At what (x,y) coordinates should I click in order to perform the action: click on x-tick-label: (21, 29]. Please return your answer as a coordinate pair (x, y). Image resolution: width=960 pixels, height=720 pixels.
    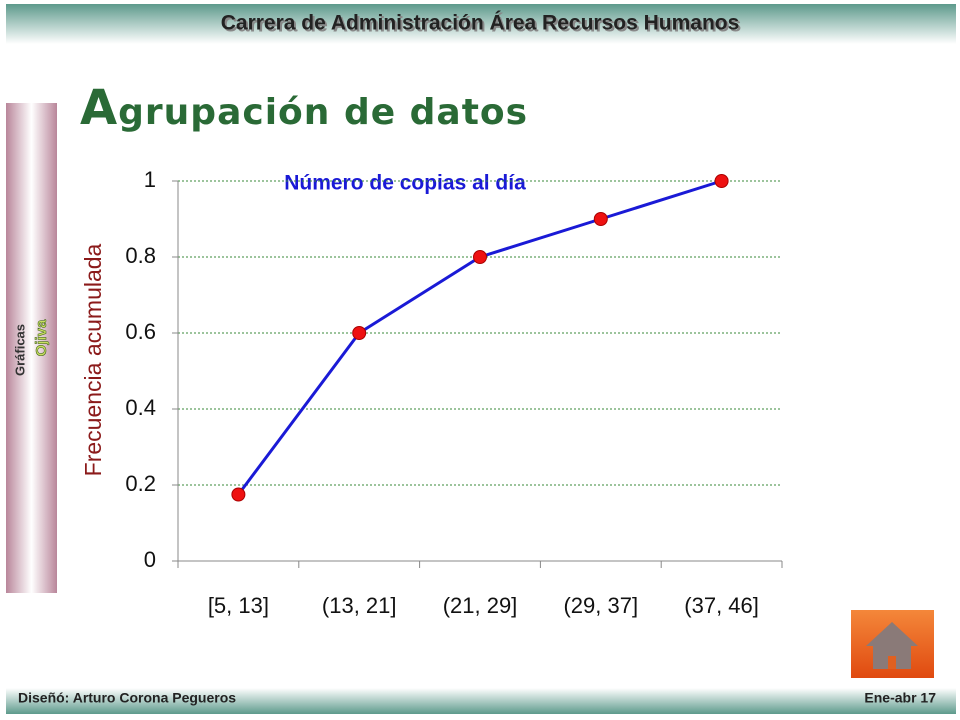
    Looking at the image, I should click on (480, 605).